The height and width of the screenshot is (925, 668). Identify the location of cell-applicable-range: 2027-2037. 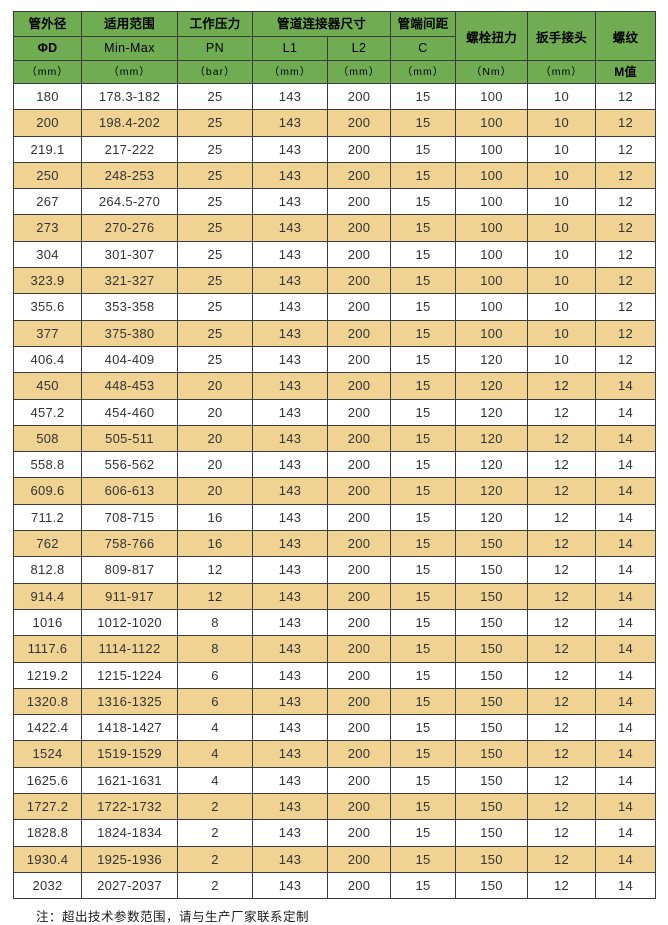
(129, 885).